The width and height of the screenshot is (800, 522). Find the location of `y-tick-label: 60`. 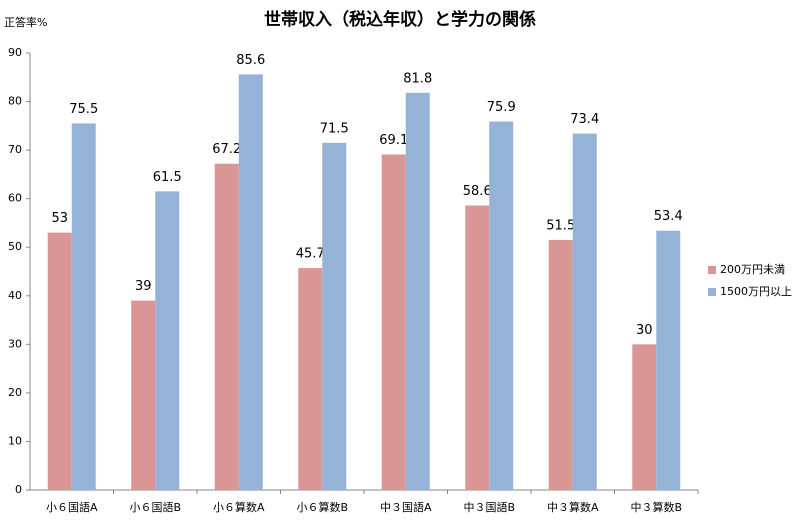

y-tick-label: 60 is located at coordinates (15, 198).